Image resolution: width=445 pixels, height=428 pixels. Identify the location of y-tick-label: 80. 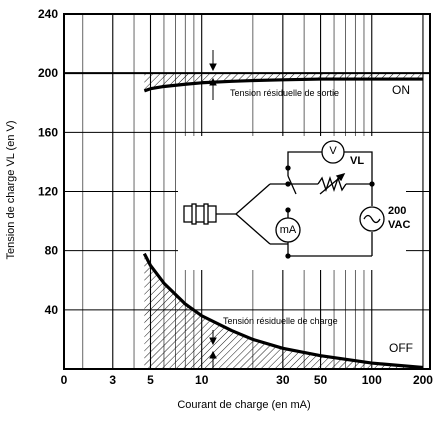
(52, 251).